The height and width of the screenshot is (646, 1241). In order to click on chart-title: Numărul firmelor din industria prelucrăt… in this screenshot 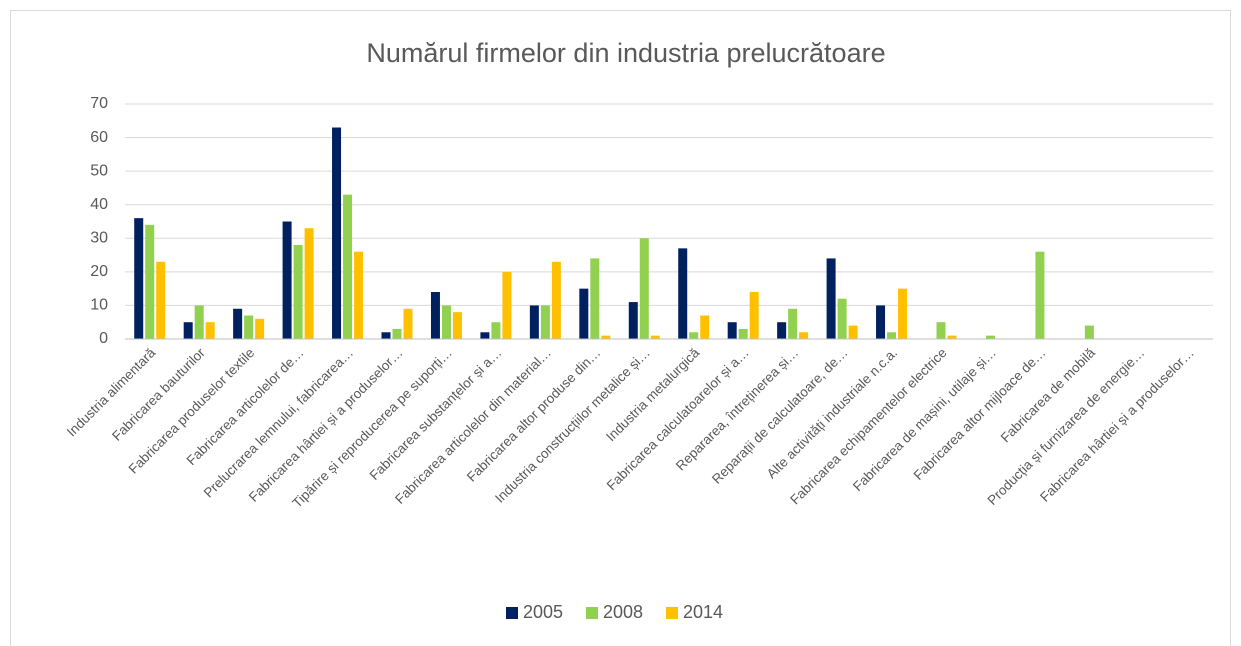, I will do `click(625, 53)`.